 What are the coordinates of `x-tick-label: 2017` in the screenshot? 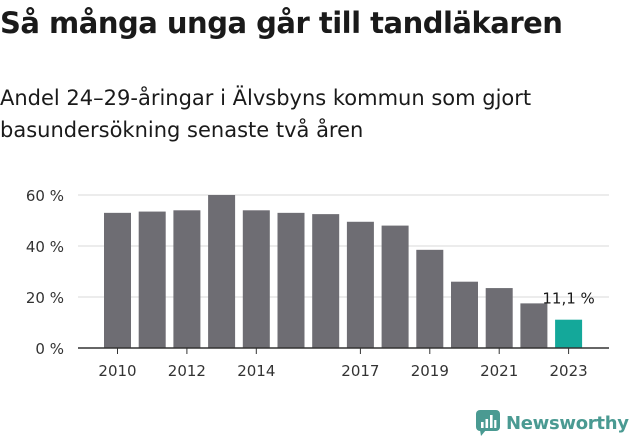 It's located at (360, 371).